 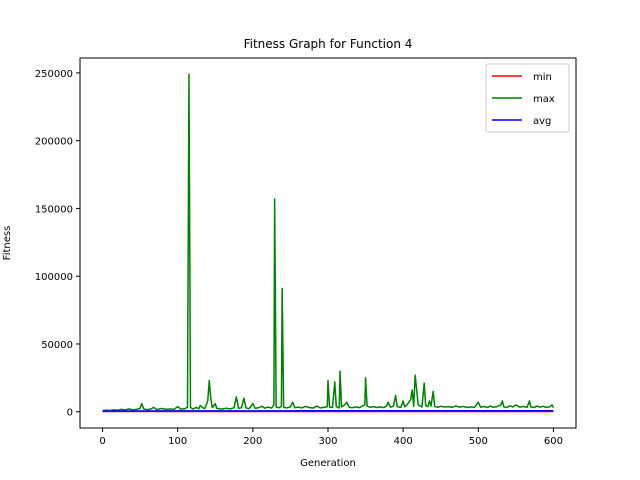 I want to click on legend-box, so click(x=527, y=98).